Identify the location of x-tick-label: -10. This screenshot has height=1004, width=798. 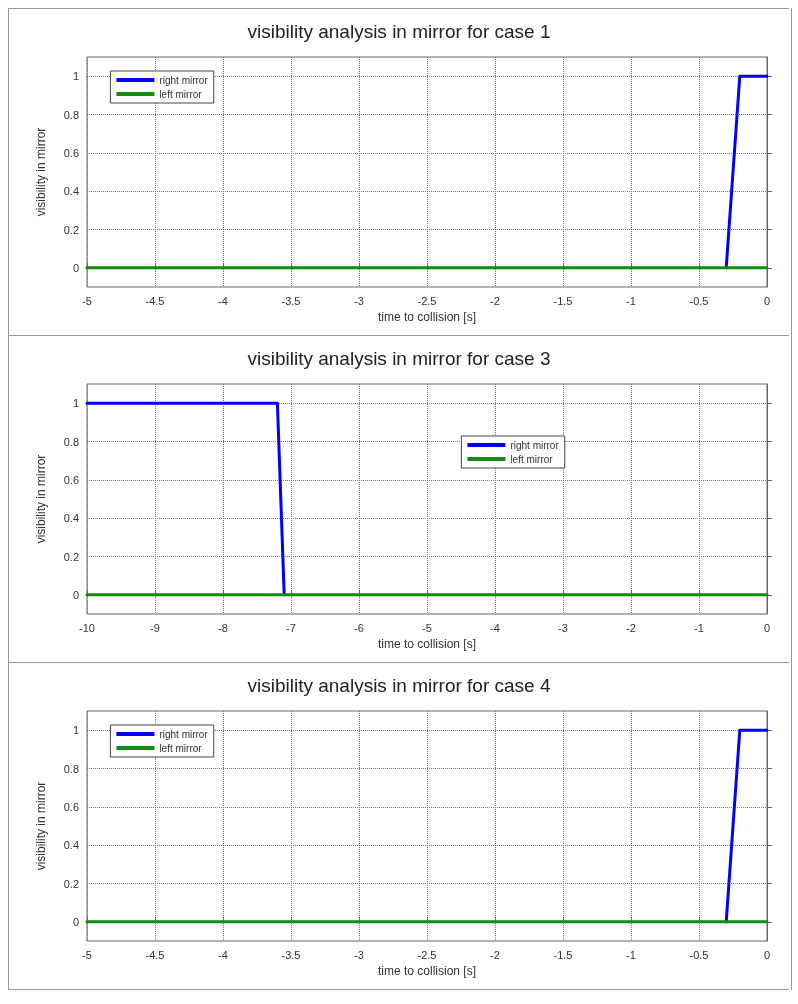
(87, 627).